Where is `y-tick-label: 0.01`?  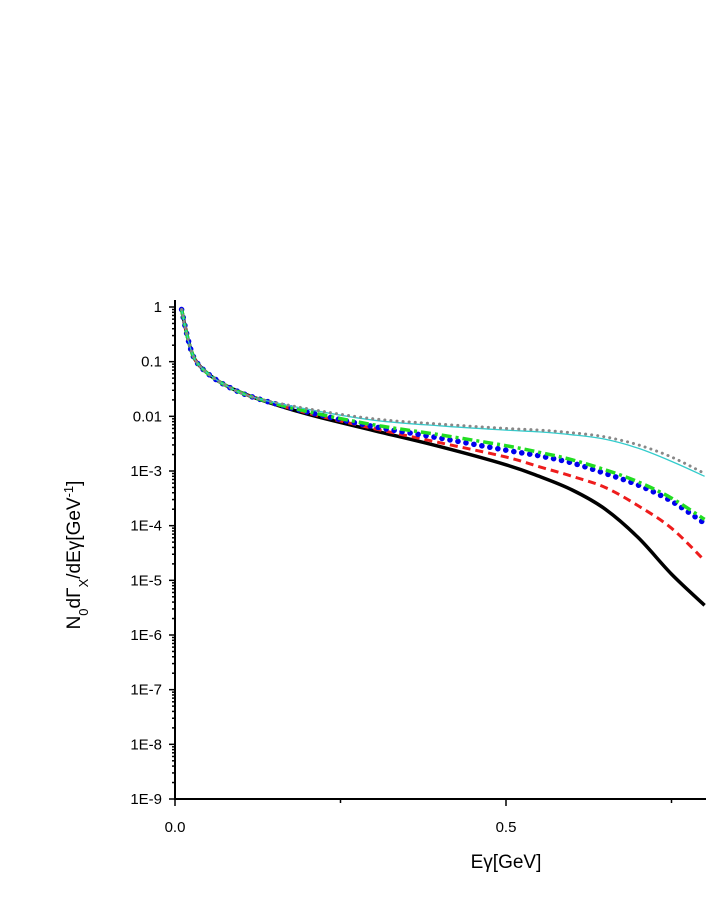
y-tick-label: 0.01 is located at coordinates (147, 416).